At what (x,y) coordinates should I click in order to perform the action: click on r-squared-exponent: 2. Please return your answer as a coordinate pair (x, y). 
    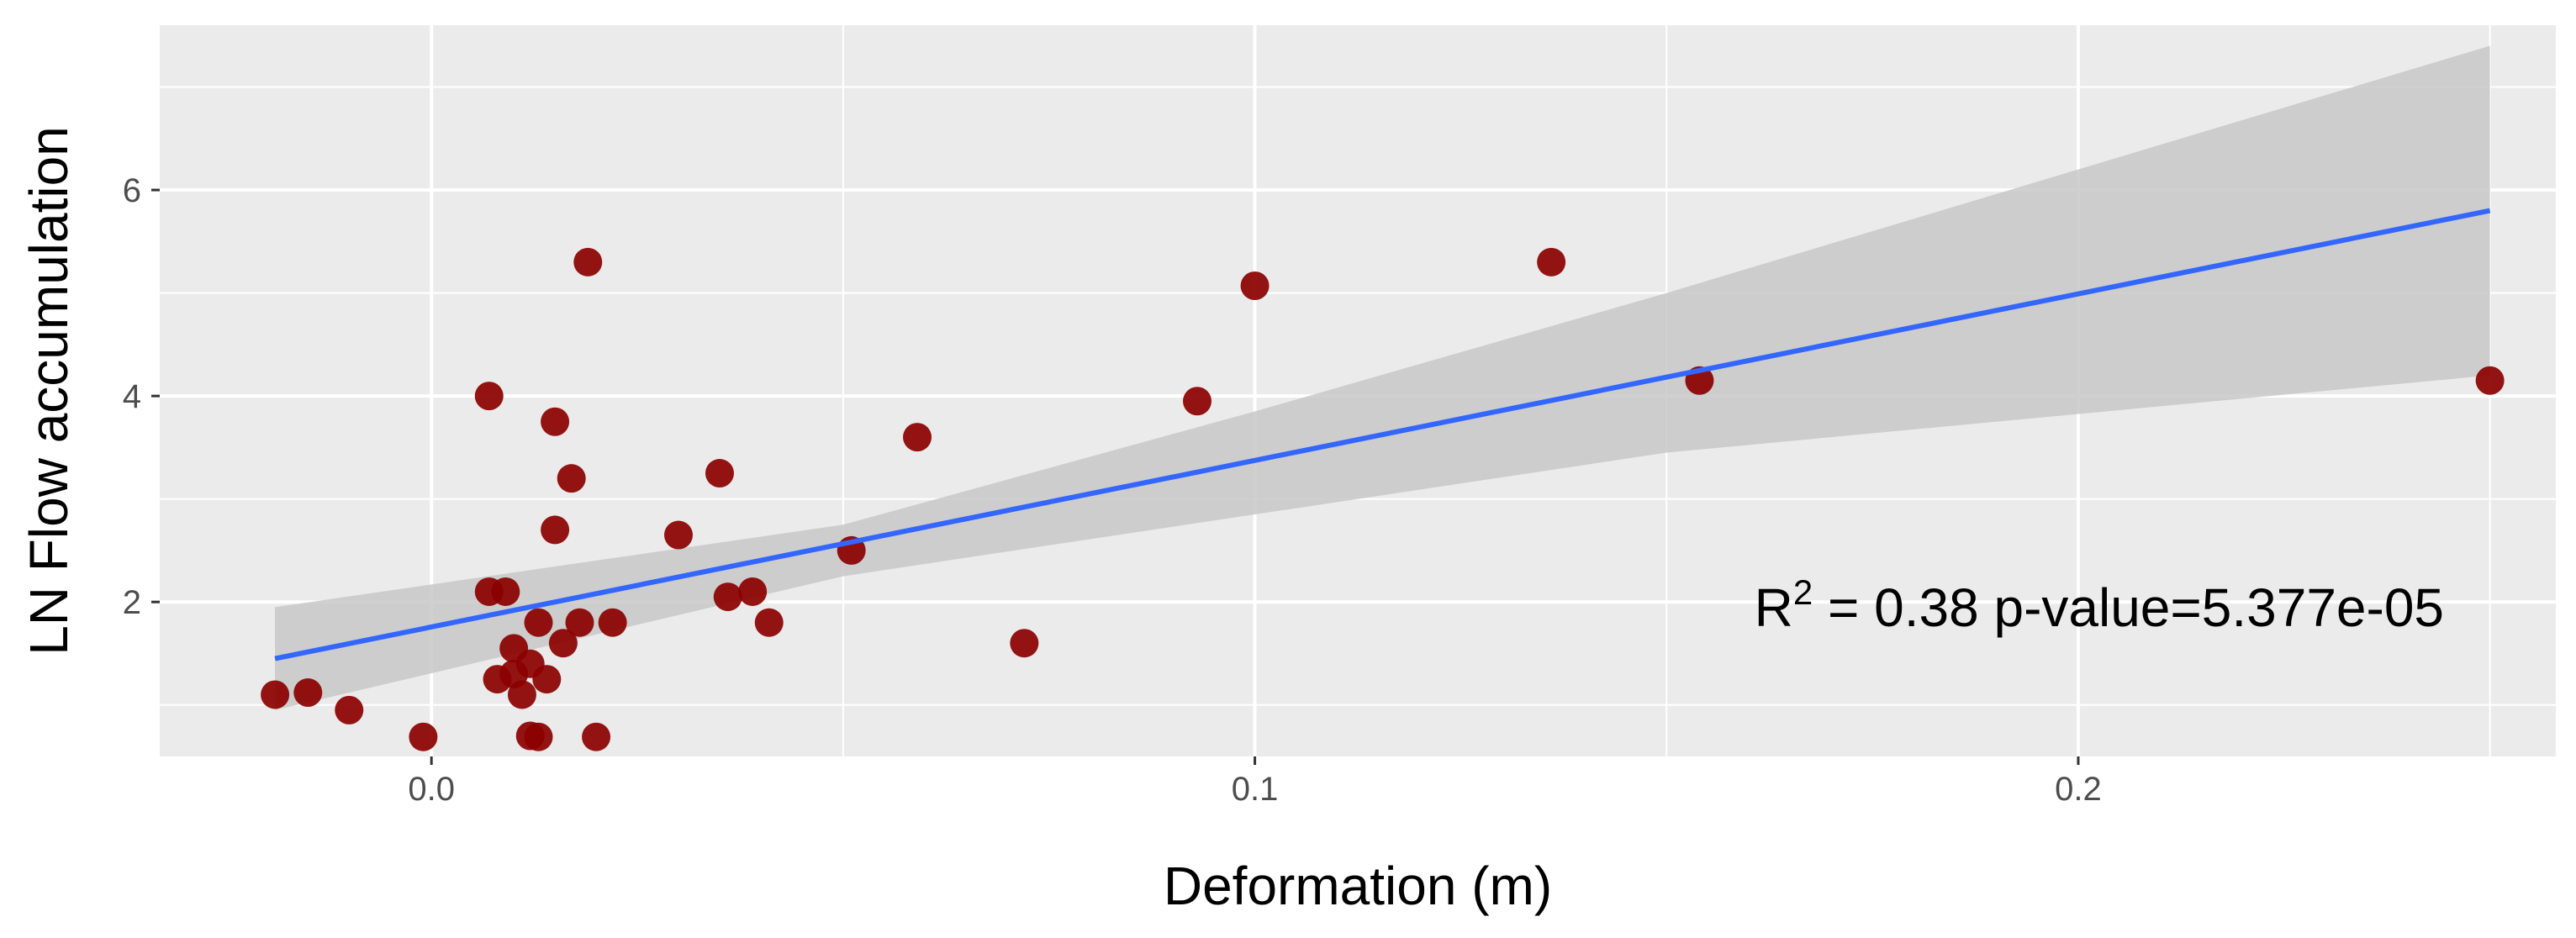
    Looking at the image, I should click on (1803, 592).